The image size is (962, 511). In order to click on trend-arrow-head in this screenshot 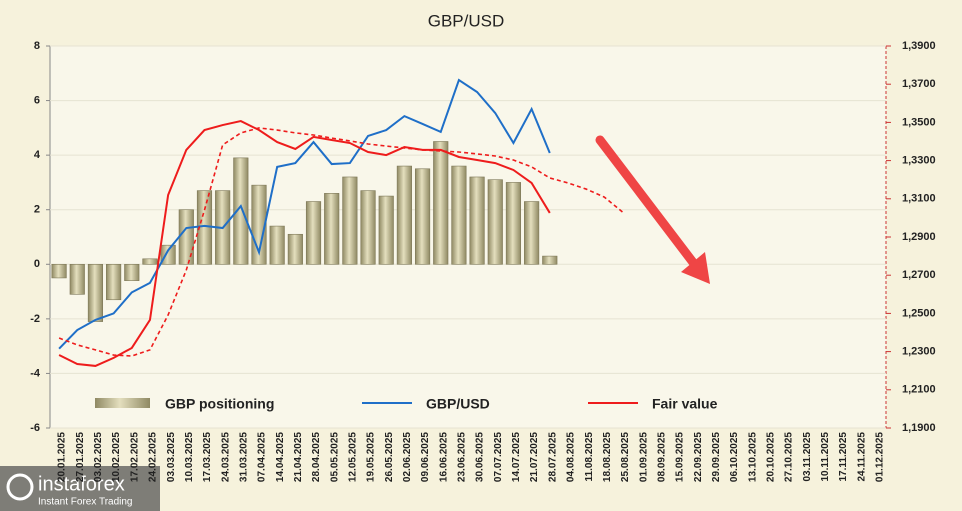, I will do `click(695, 268)`.